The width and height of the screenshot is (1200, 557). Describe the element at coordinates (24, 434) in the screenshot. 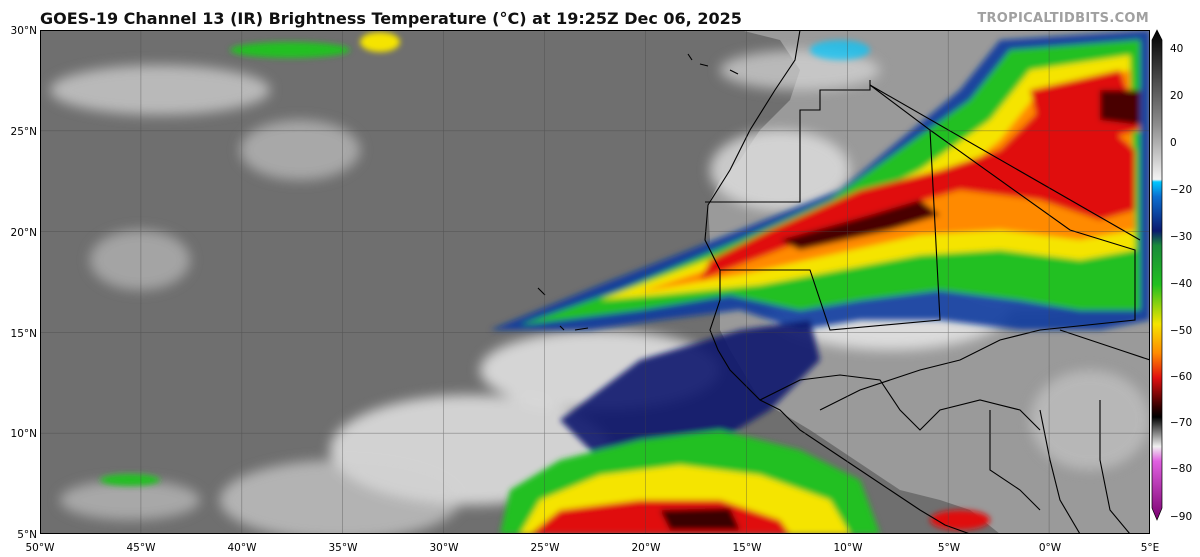

I see `lat-label: 10°N` at that location.